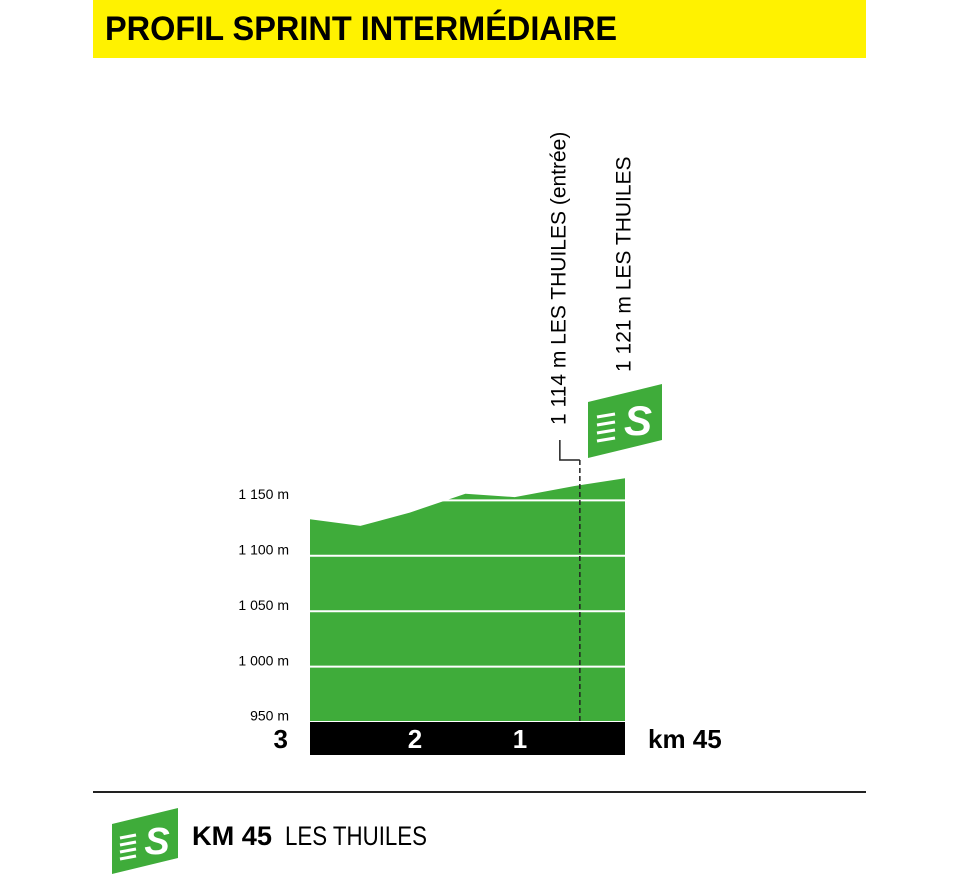 Image resolution: width=960 pixels, height=886 pixels. What do you see at coordinates (263, 660) in the screenshot?
I see `y-tick-label: 1 000 m` at bounding box center [263, 660].